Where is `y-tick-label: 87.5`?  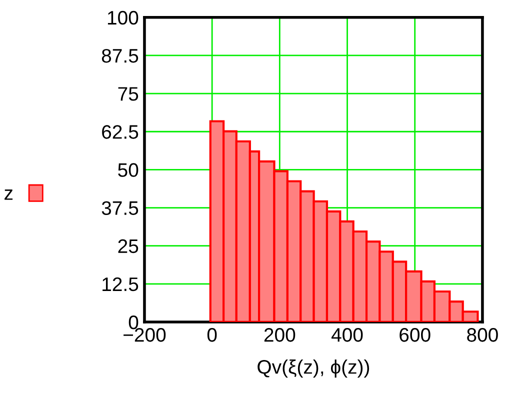
y-tick-label: 87.5 is located at coordinates (120, 55).